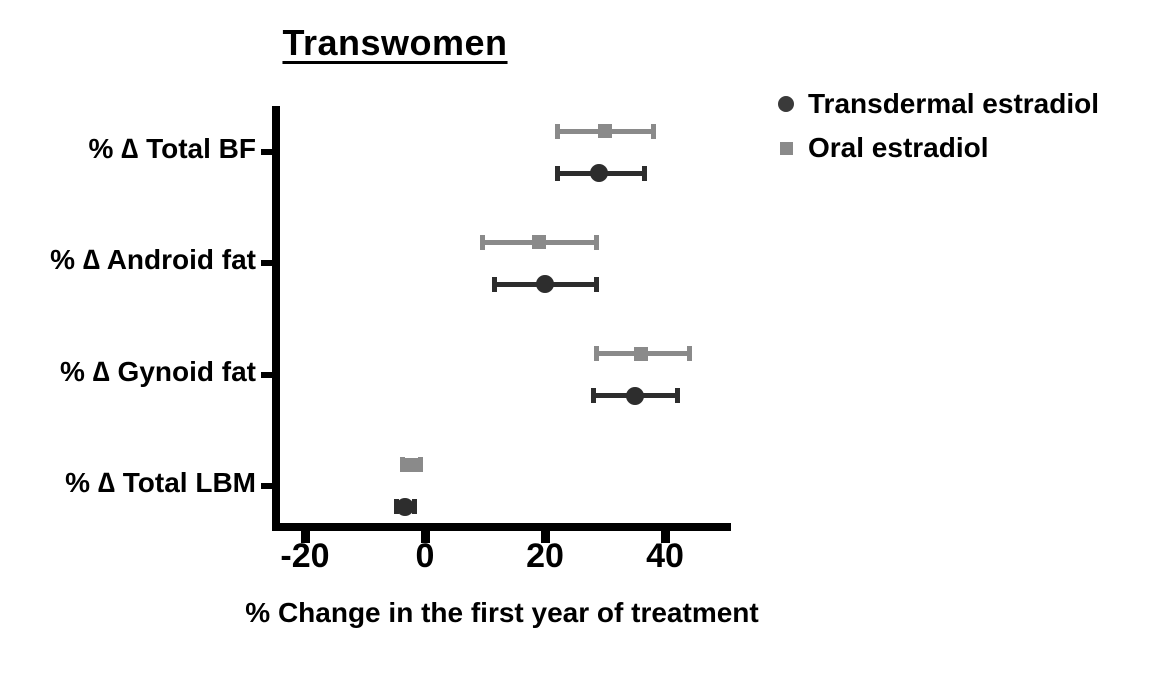 This screenshot has width=1153, height=680. I want to click on legend: Transdermal estradiol Oral estradiol, so click(938, 126).